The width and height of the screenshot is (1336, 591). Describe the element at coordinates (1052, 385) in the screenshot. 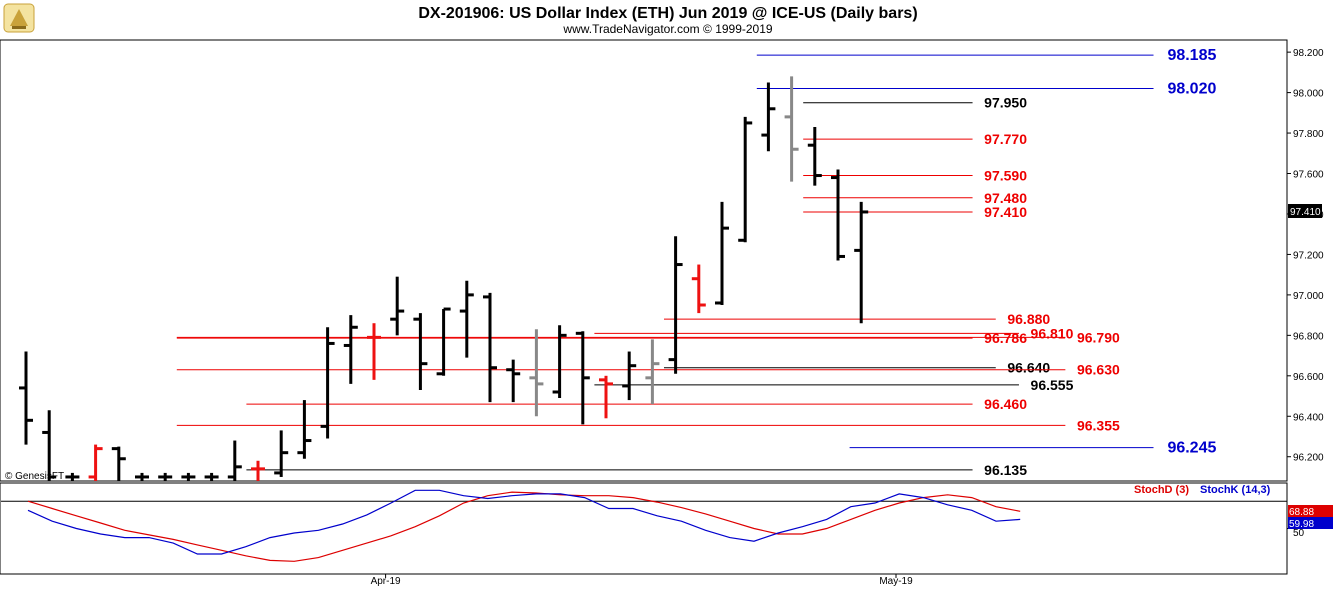

I see `level-label-13: 96.555` at that location.